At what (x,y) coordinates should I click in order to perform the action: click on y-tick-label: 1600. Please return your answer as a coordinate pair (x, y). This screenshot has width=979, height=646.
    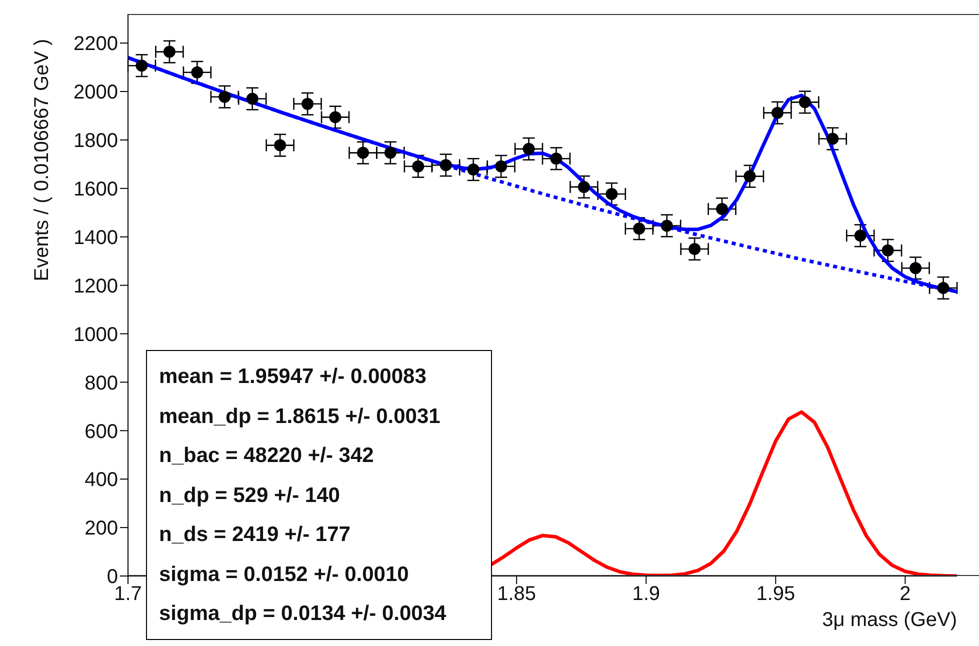
    Looking at the image, I should click on (96, 189).